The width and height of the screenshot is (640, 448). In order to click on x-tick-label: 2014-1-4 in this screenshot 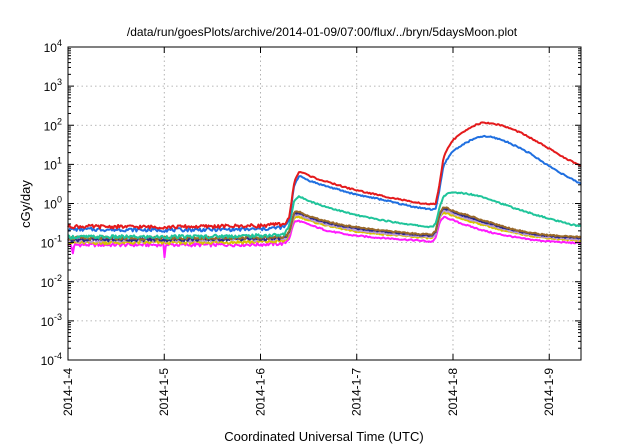, I will do `click(68, 392)`.